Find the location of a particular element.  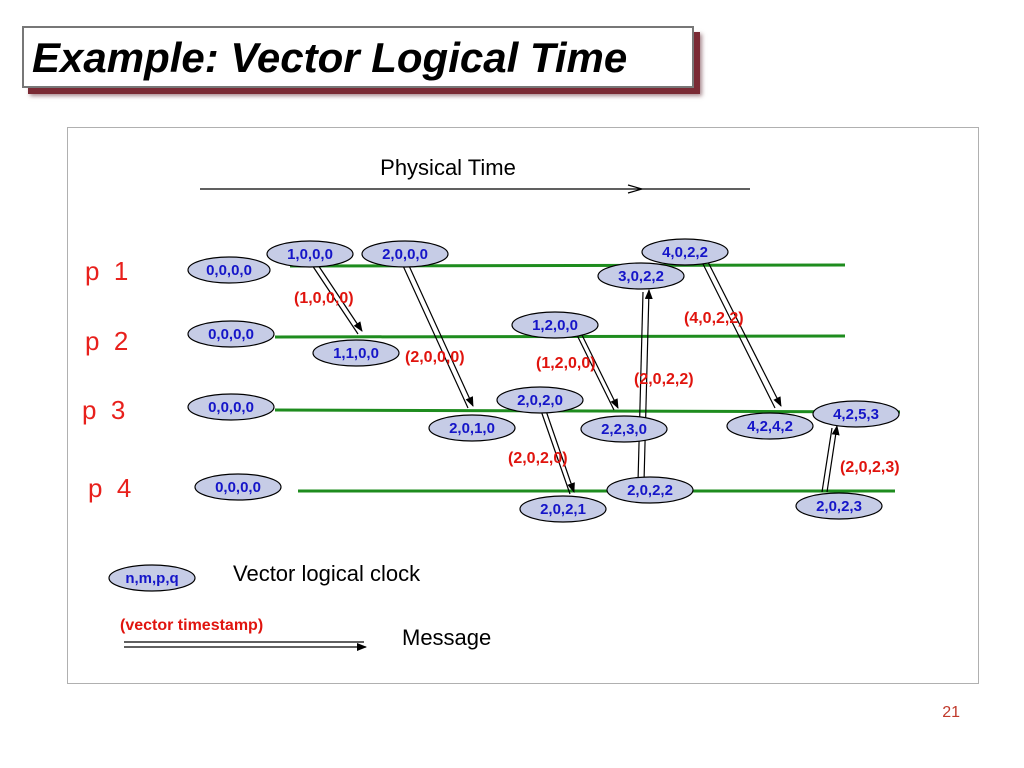

message-p2-to-p3-a is located at coordinates (596, 370).